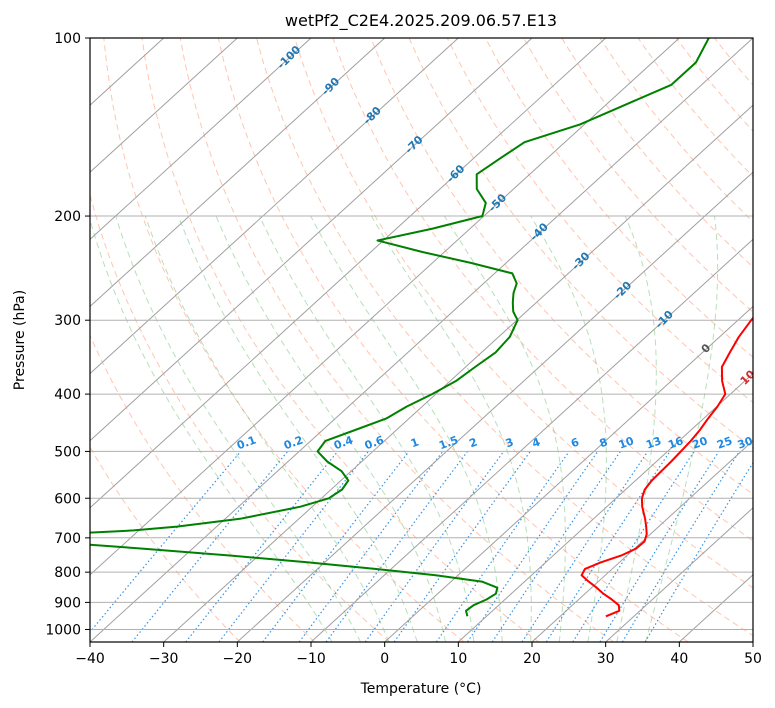  I want to click on x-tick-label: 10, so click(458, 659).